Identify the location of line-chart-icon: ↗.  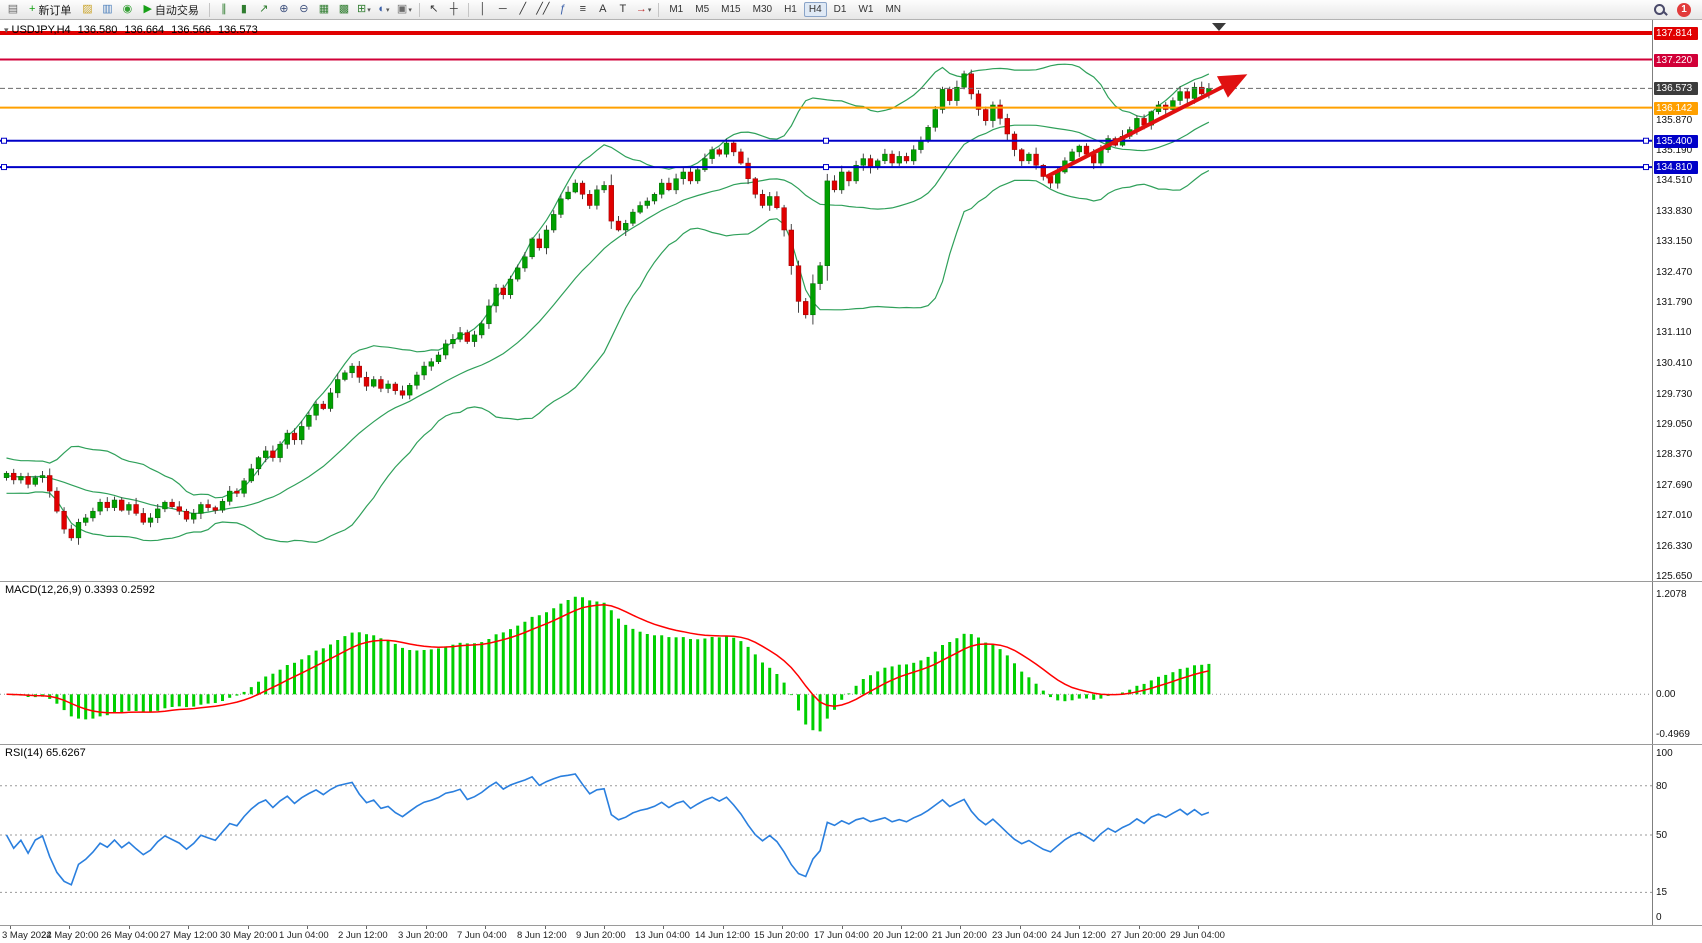
(264, 9).